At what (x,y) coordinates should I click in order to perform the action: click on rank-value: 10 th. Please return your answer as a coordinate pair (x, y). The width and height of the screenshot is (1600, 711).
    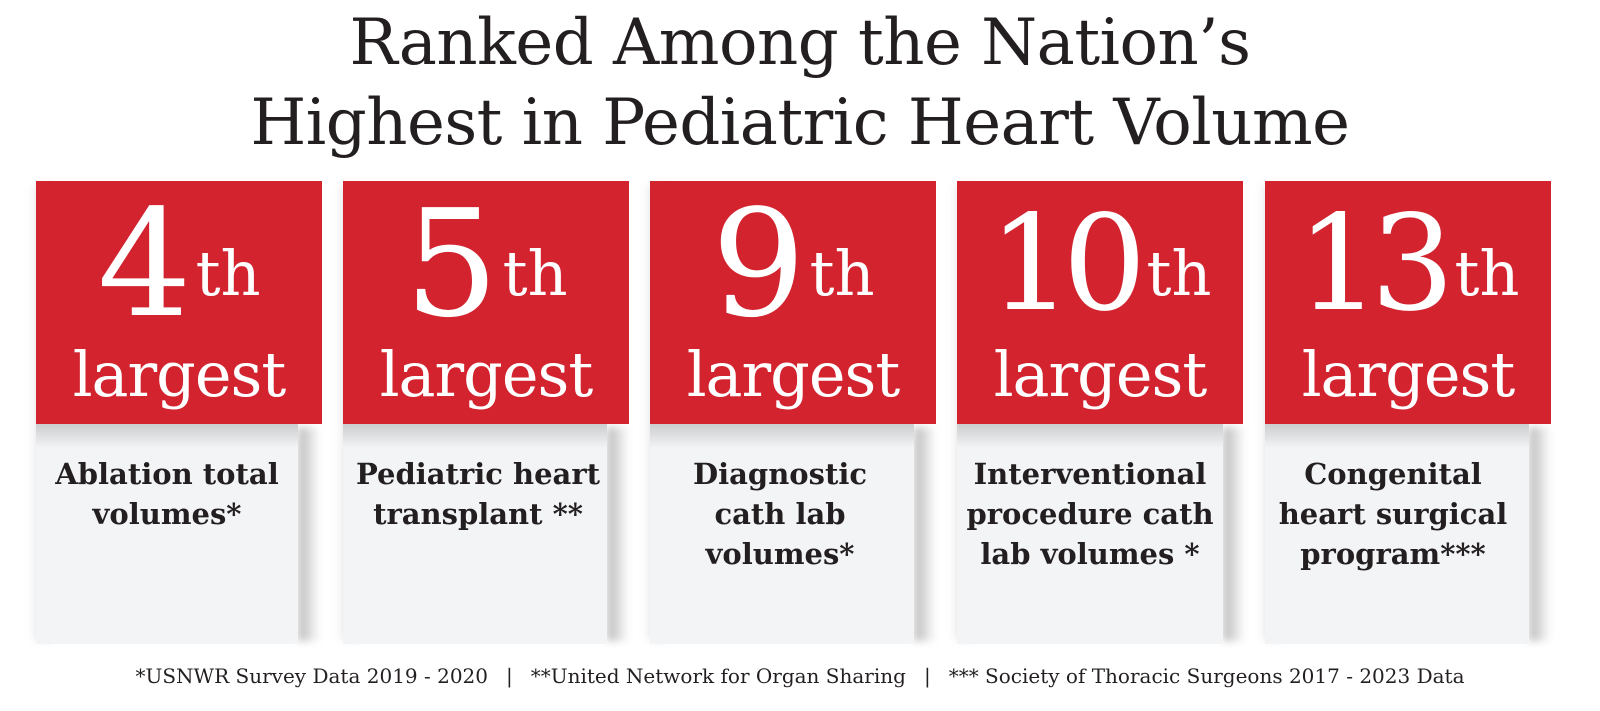
    Looking at the image, I should click on (1100, 260).